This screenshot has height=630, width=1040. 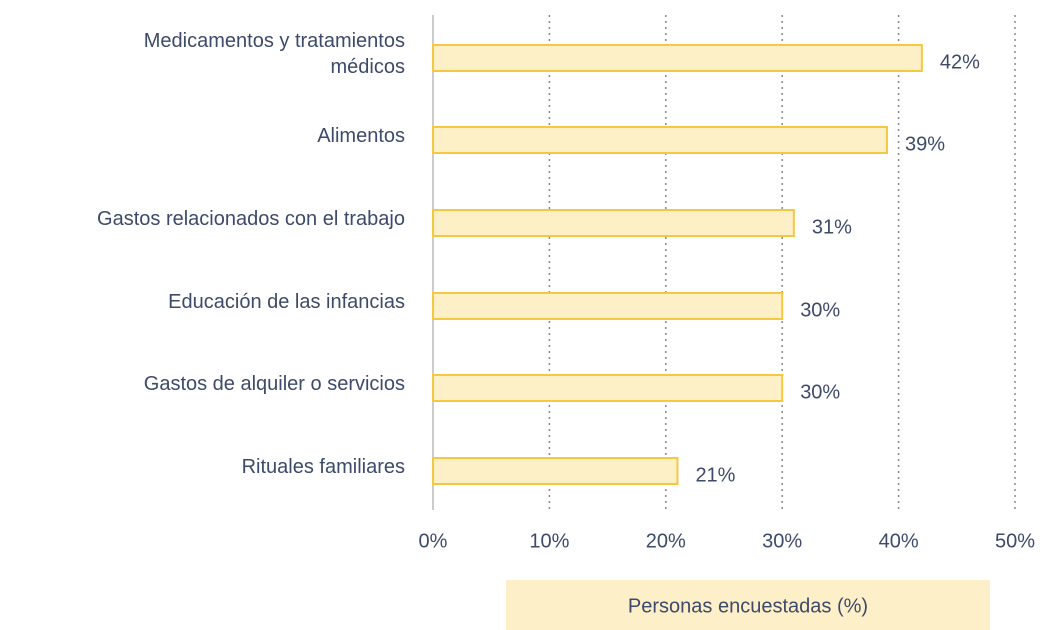 What do you see at coordinates (925, 144) in the screenshot?
I see `value-label: 39%` at bounding box center [925, 144].